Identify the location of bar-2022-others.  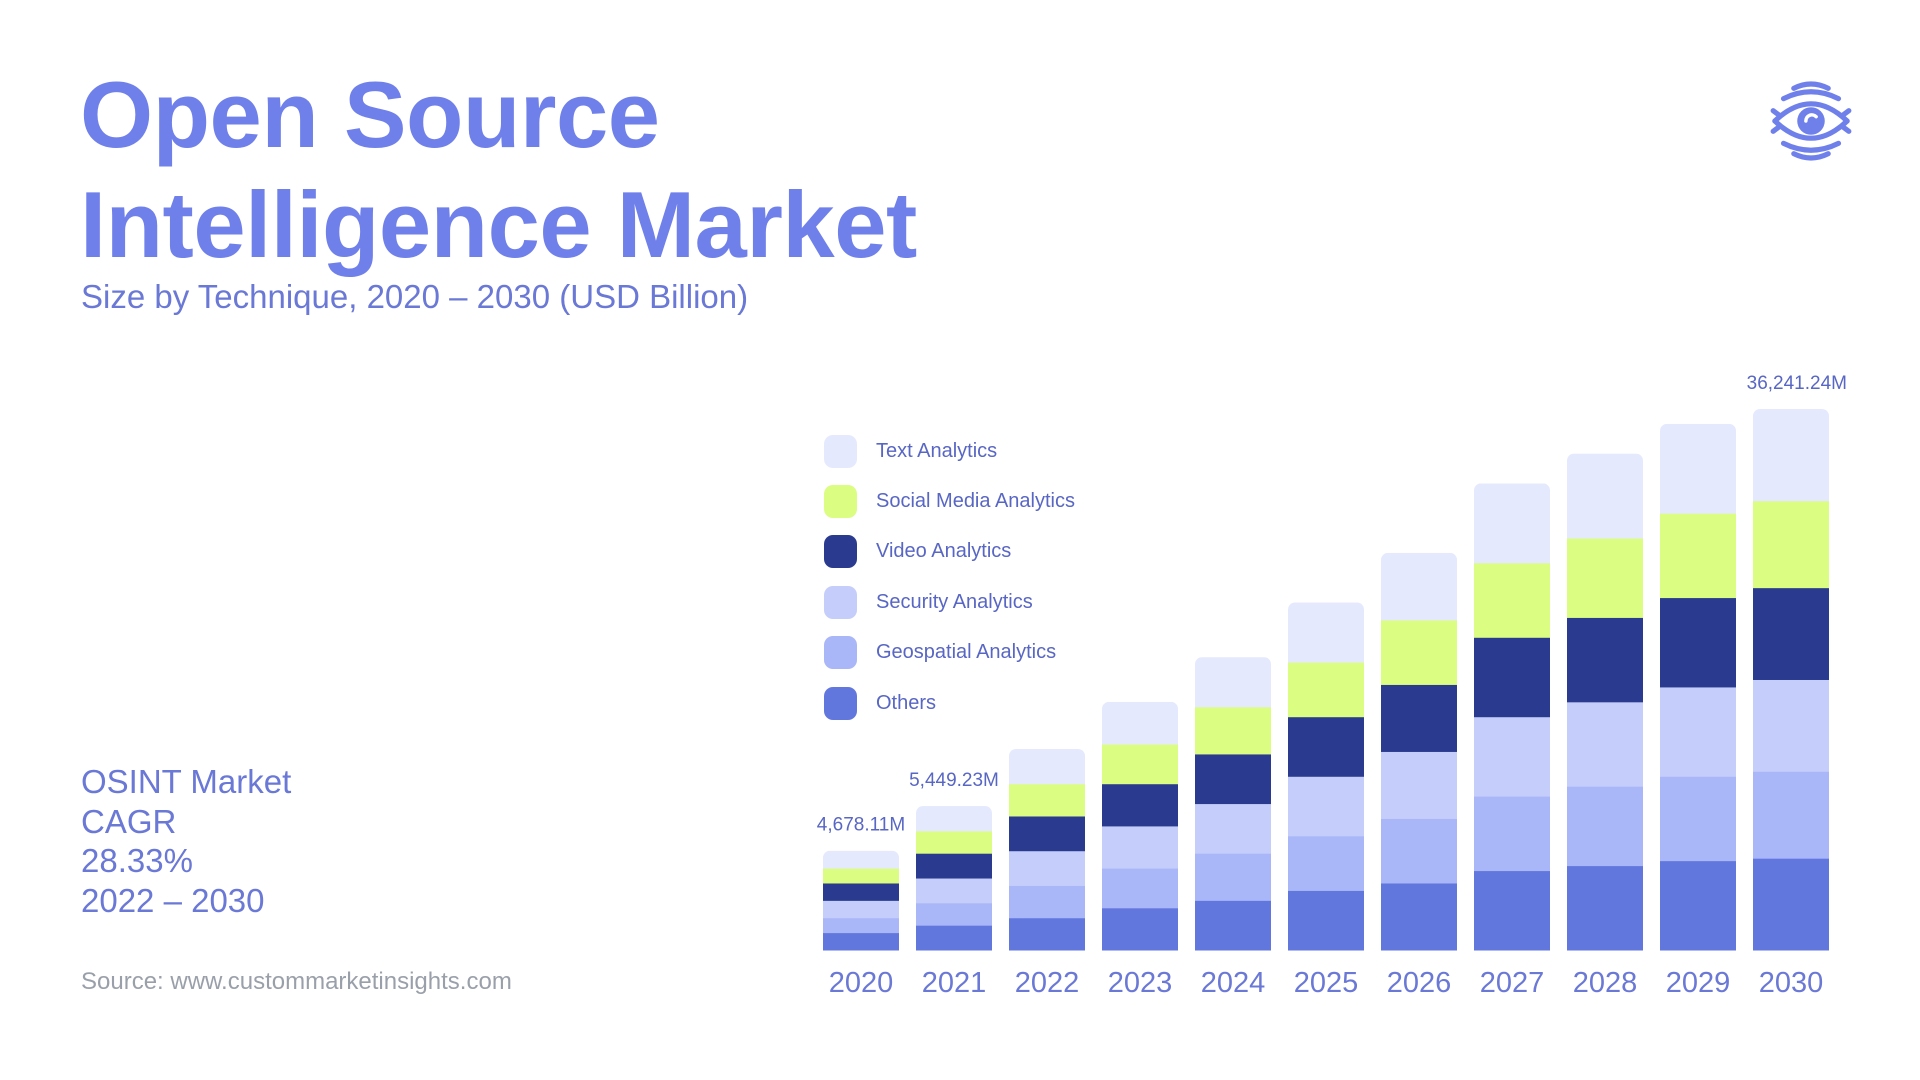
(1047, 934).